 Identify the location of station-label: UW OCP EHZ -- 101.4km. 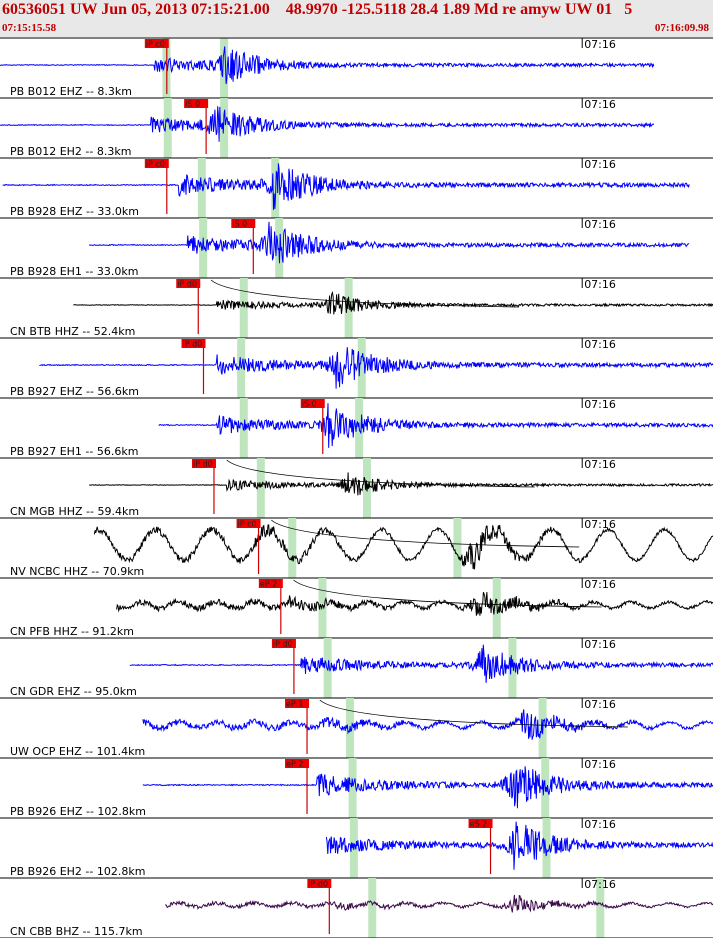
(77, 751).